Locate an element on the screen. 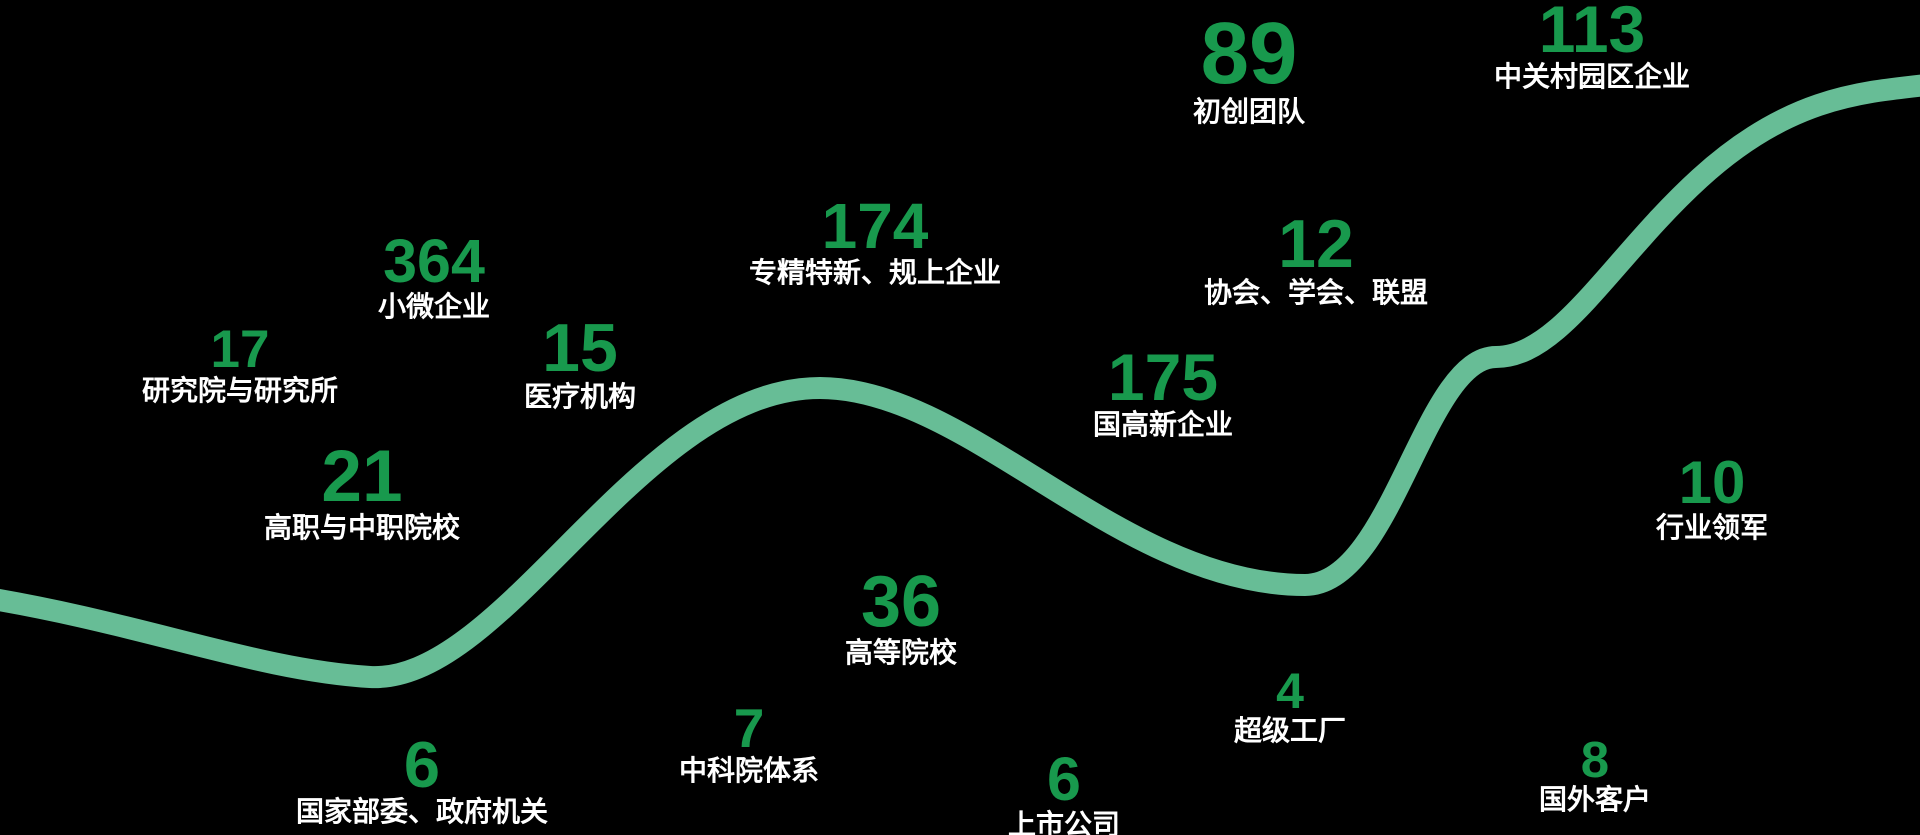 The width and height of the screenshot is (1920, 835). stat-label: 超级工厂 is located at coordinates (1290, 730).